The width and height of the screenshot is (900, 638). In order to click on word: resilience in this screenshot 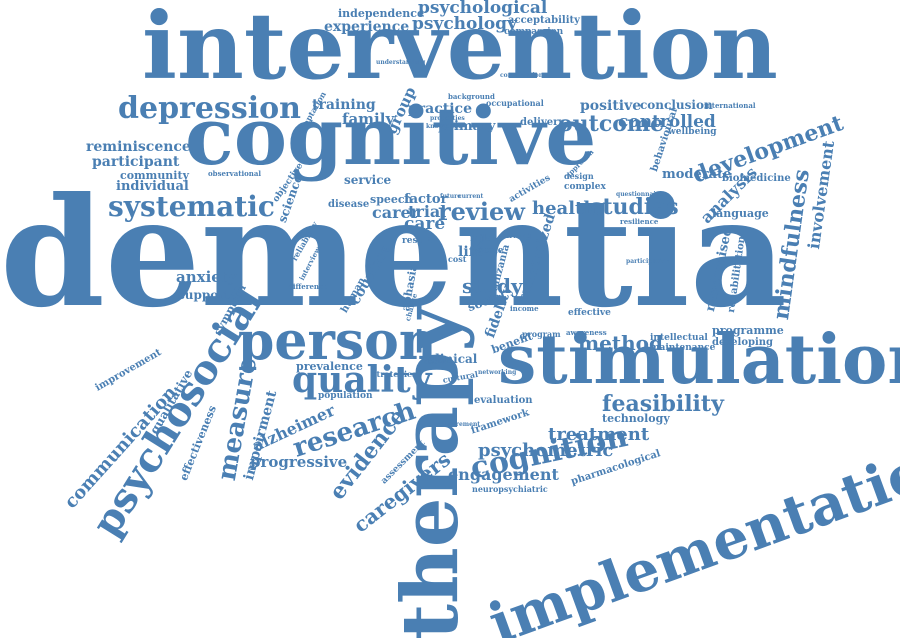, I will do `click(639, 221)`.